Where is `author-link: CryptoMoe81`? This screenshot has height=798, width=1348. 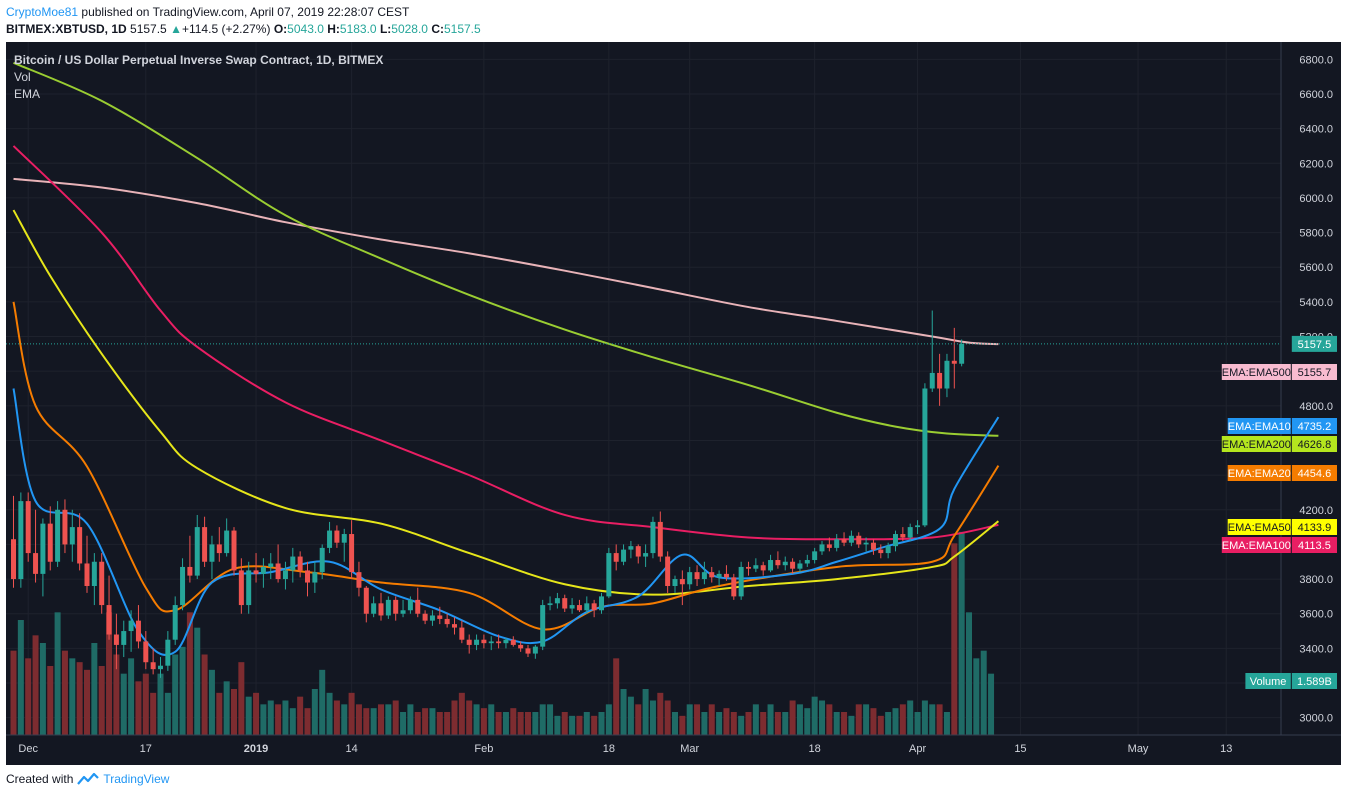 author-link: CryptoMoe81 is located at coordinates (42, 12).